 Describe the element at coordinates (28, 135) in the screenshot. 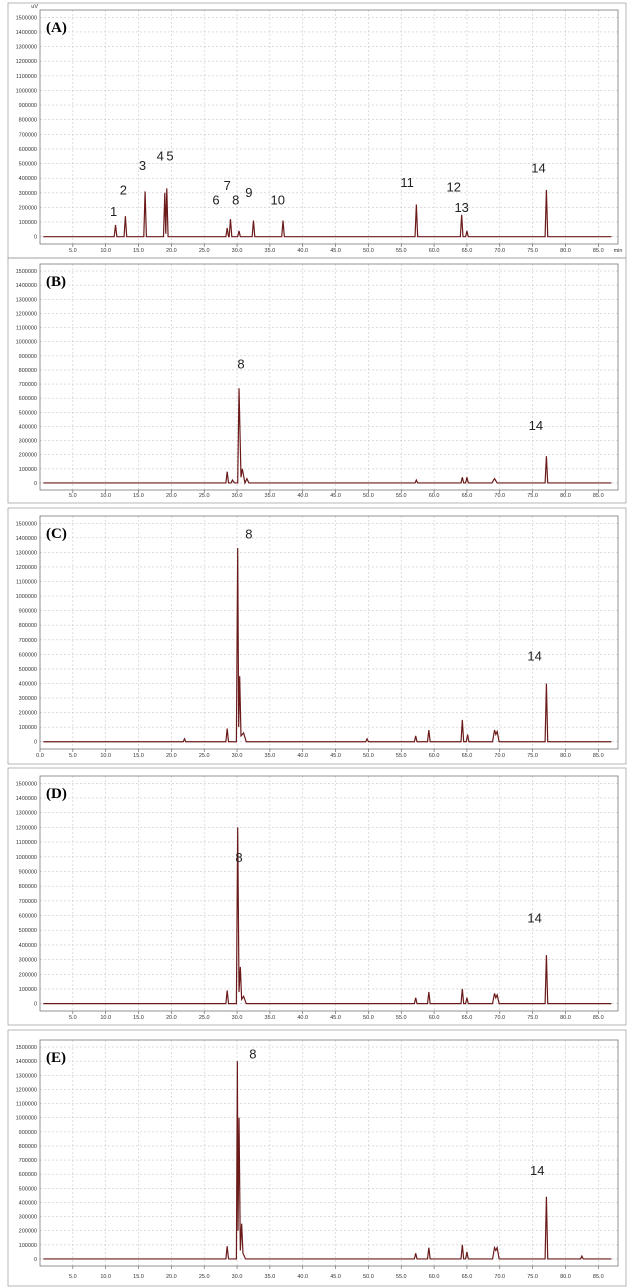

I see `y-tick-label: 700000` at that location.